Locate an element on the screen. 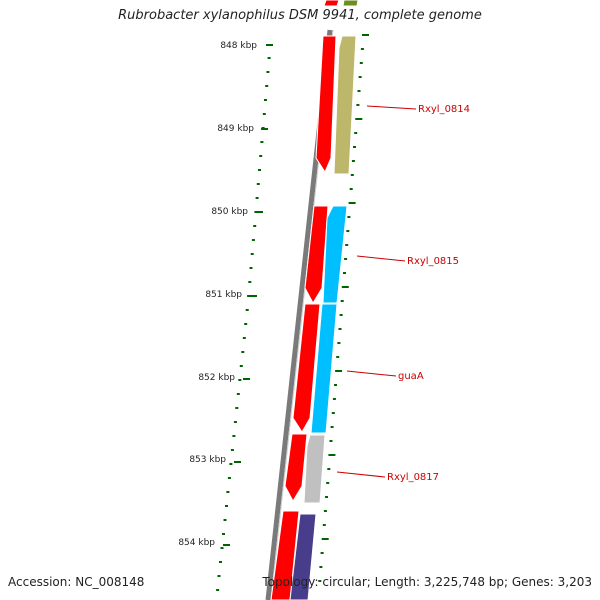  gene-bottom-purple is located at coordinates (303, 556).